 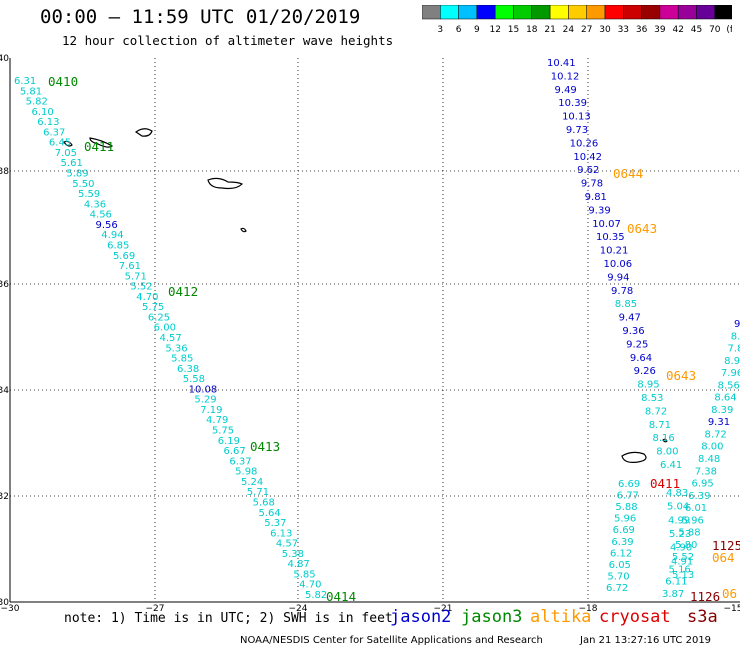 I want to click on color-scale-label: 9, so click(x=477, y=30).